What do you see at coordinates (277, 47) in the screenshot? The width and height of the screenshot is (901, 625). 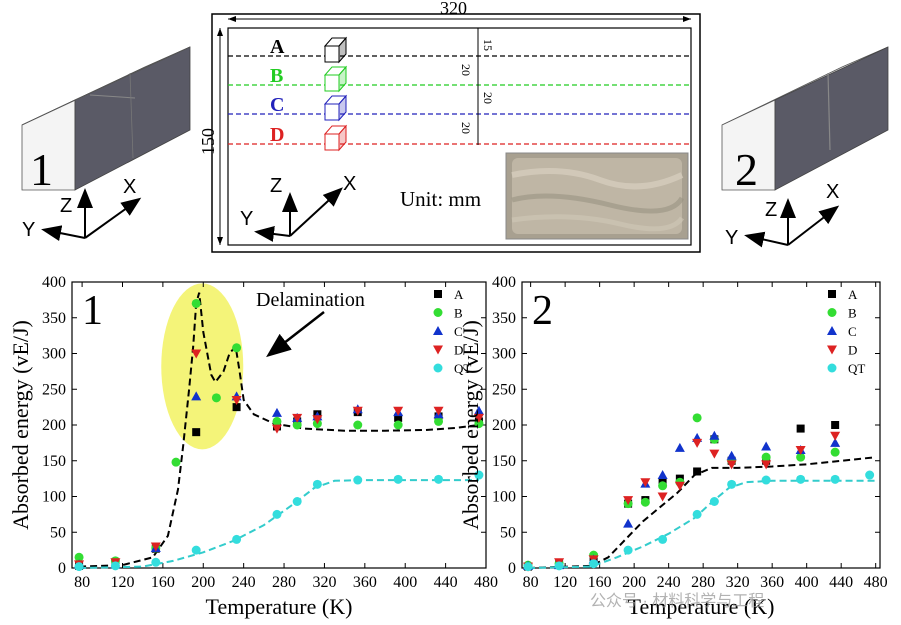 I see `schematic-line-label-A: A` at bounding box center [277, 47].